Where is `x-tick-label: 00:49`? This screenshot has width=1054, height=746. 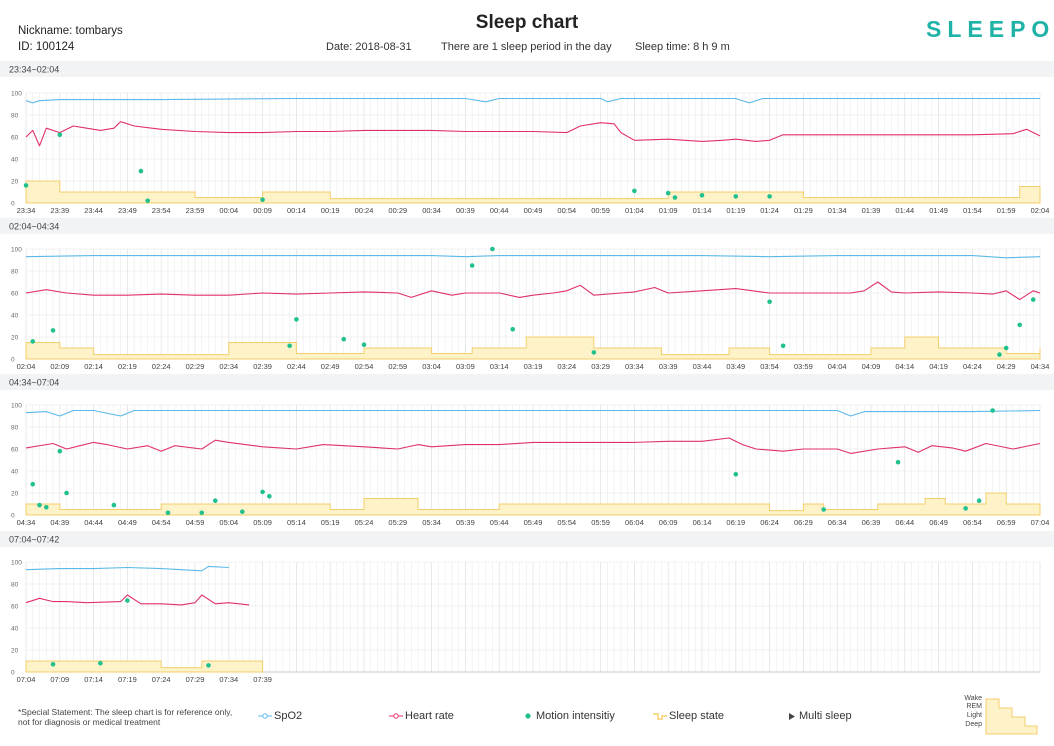
x-tick-label: 00:49 is located at coordinates (533, 210).